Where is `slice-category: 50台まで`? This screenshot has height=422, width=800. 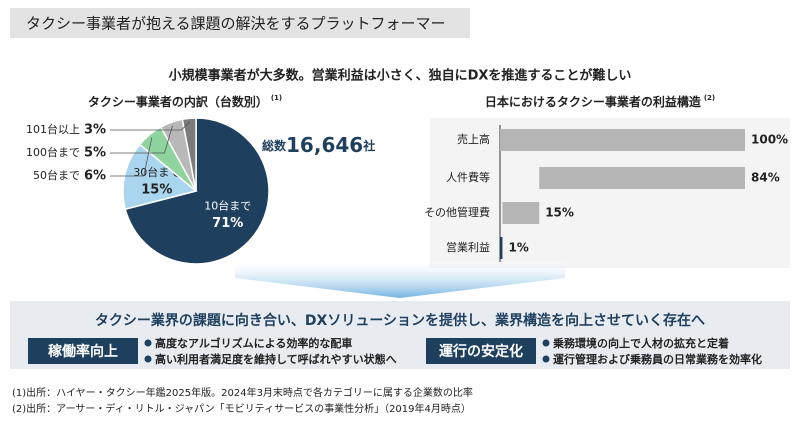
slice-category: 50台まで is located at coordinates (56, 175).